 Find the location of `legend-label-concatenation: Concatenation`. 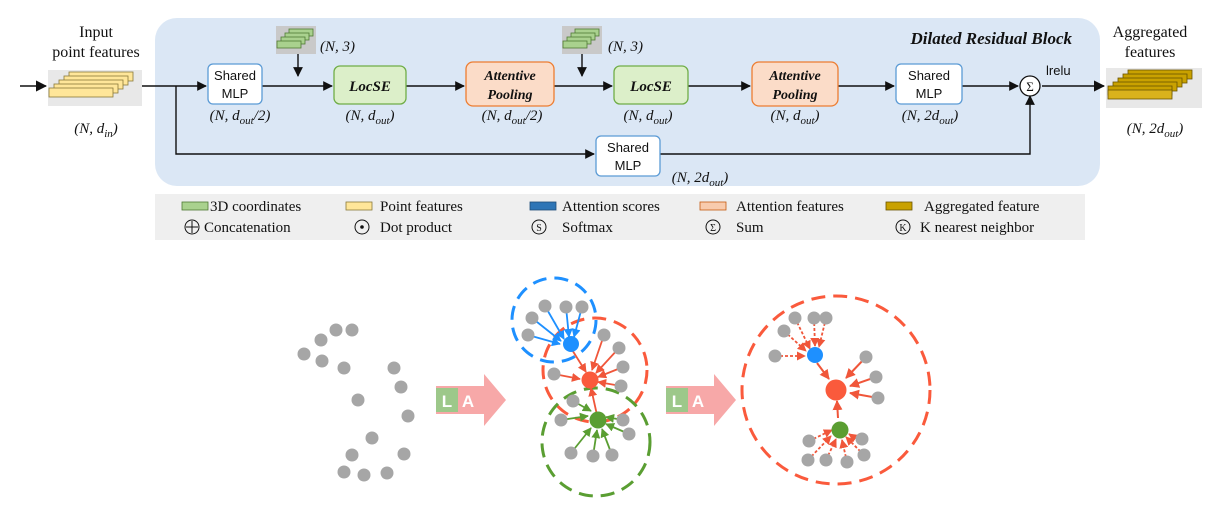

legend-label-concatenation: Concatenation is located at coordinates (247, 228).